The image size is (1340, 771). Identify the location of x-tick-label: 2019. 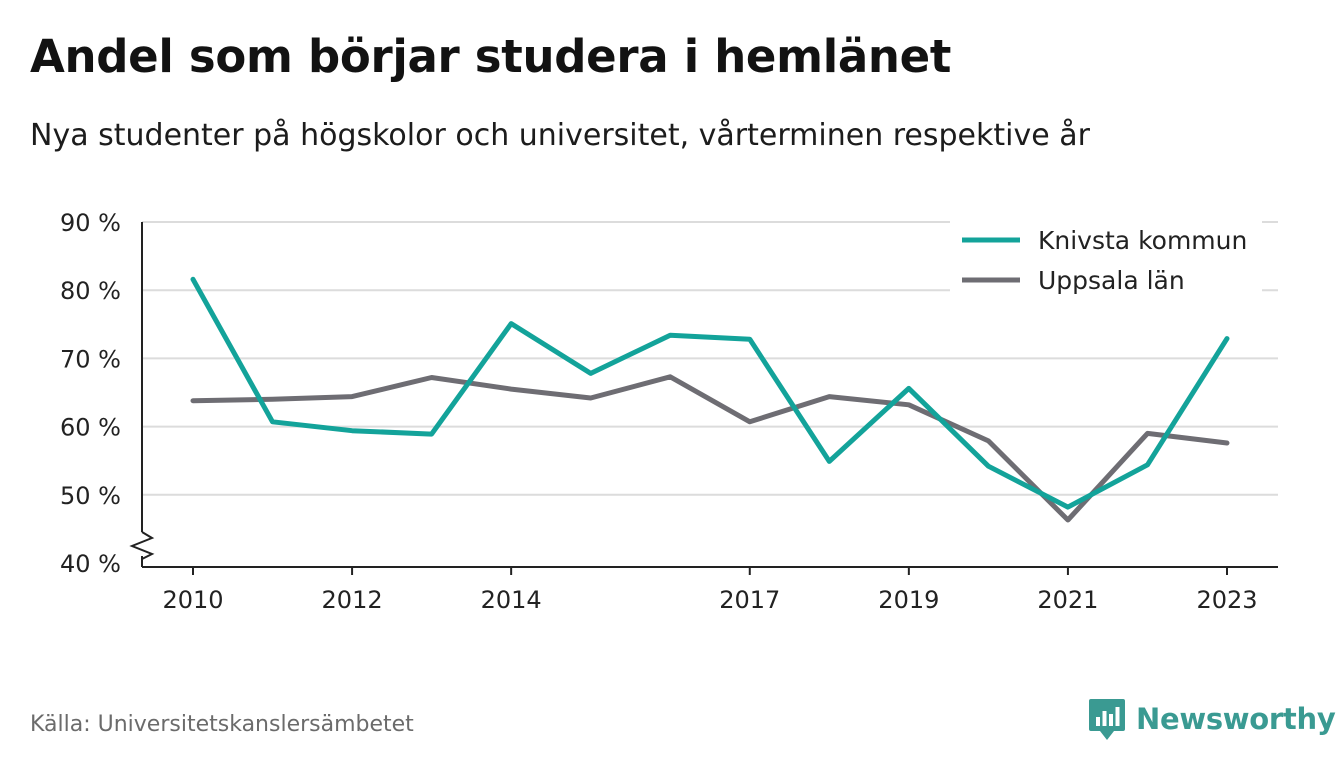
(908, 600).